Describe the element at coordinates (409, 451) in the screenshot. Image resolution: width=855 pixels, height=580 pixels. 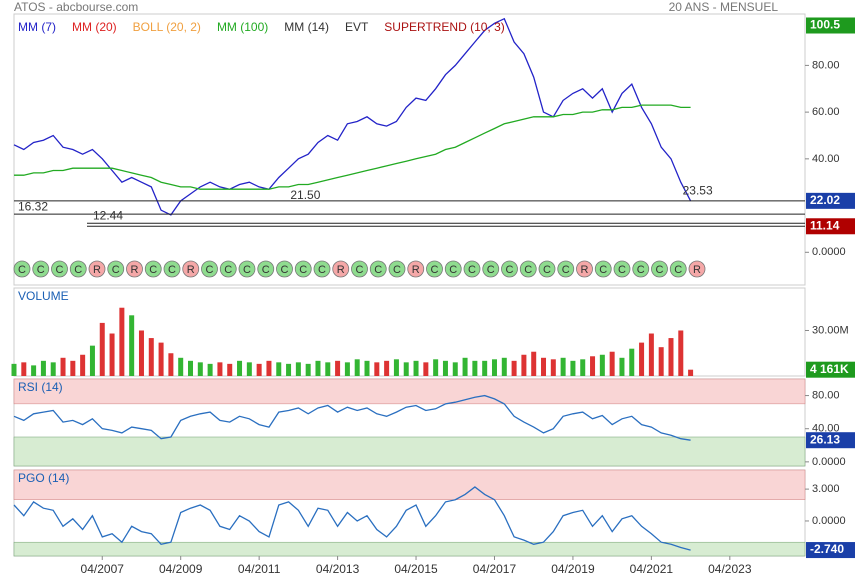
I see `oversold-zone` at that location.